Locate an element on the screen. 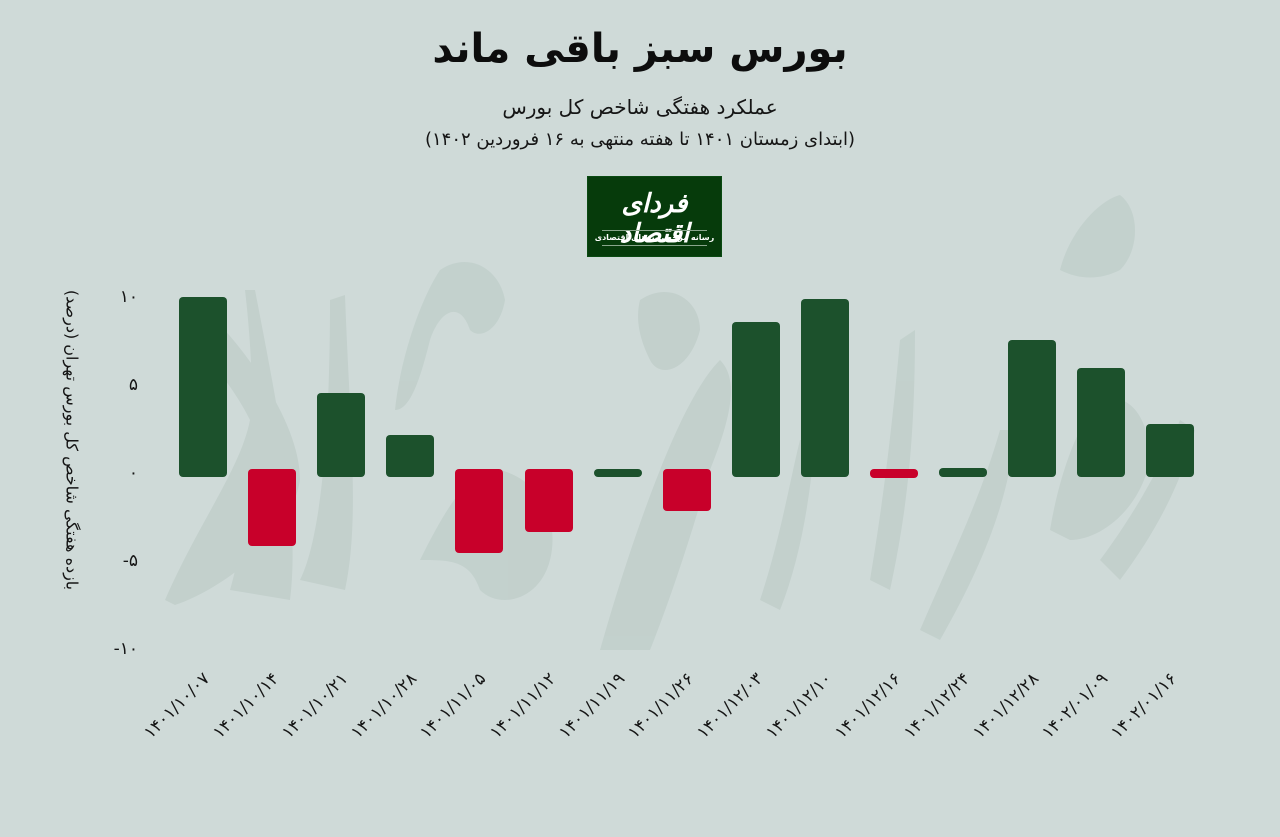  logo-name: فردای اقتصاد is located at coordinates (654, 219).